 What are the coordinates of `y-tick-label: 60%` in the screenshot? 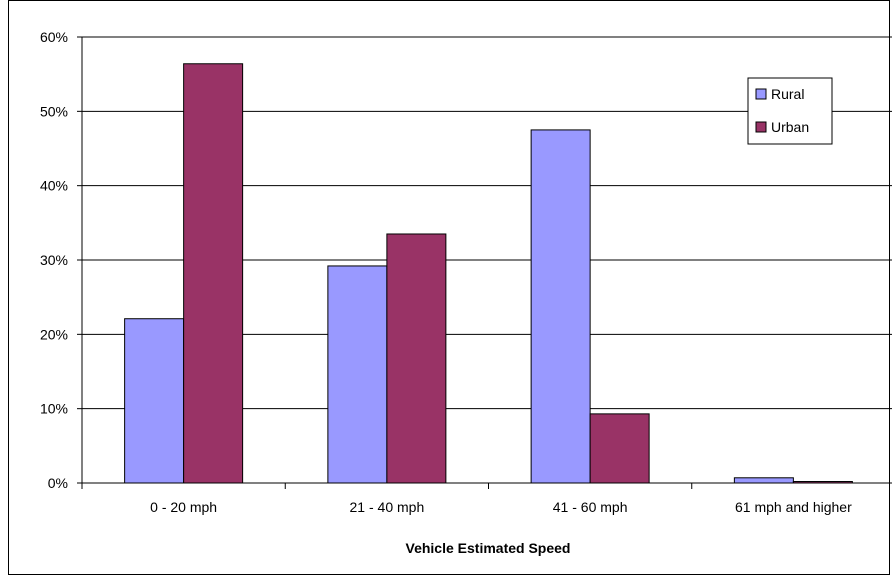 It's located at (54, 37).